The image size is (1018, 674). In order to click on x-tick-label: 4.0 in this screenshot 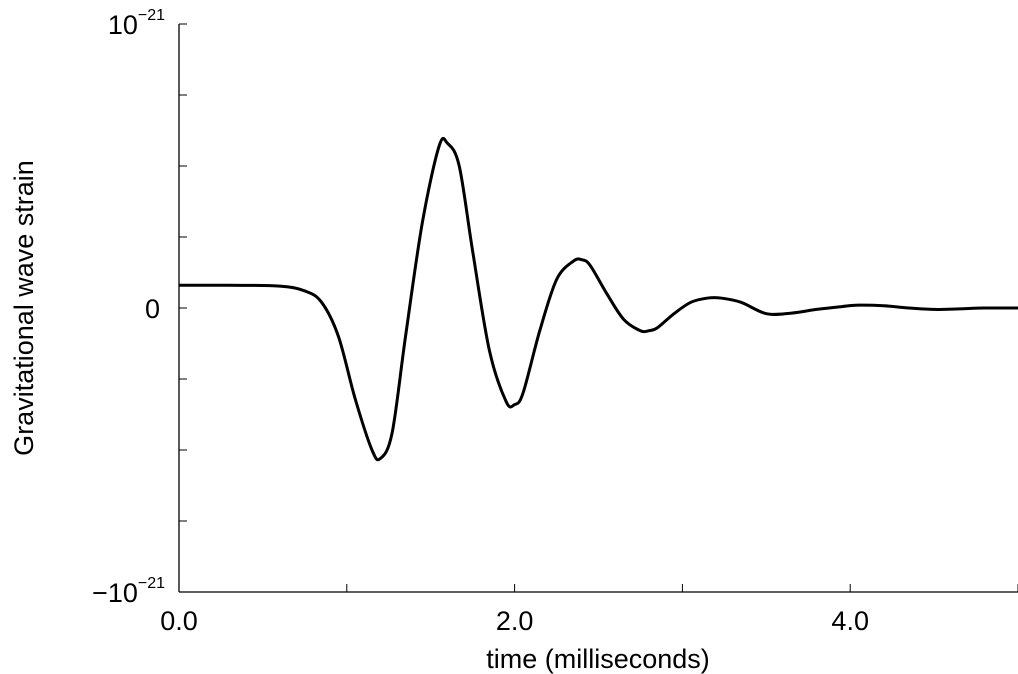, I will do `click(850, 621)`.